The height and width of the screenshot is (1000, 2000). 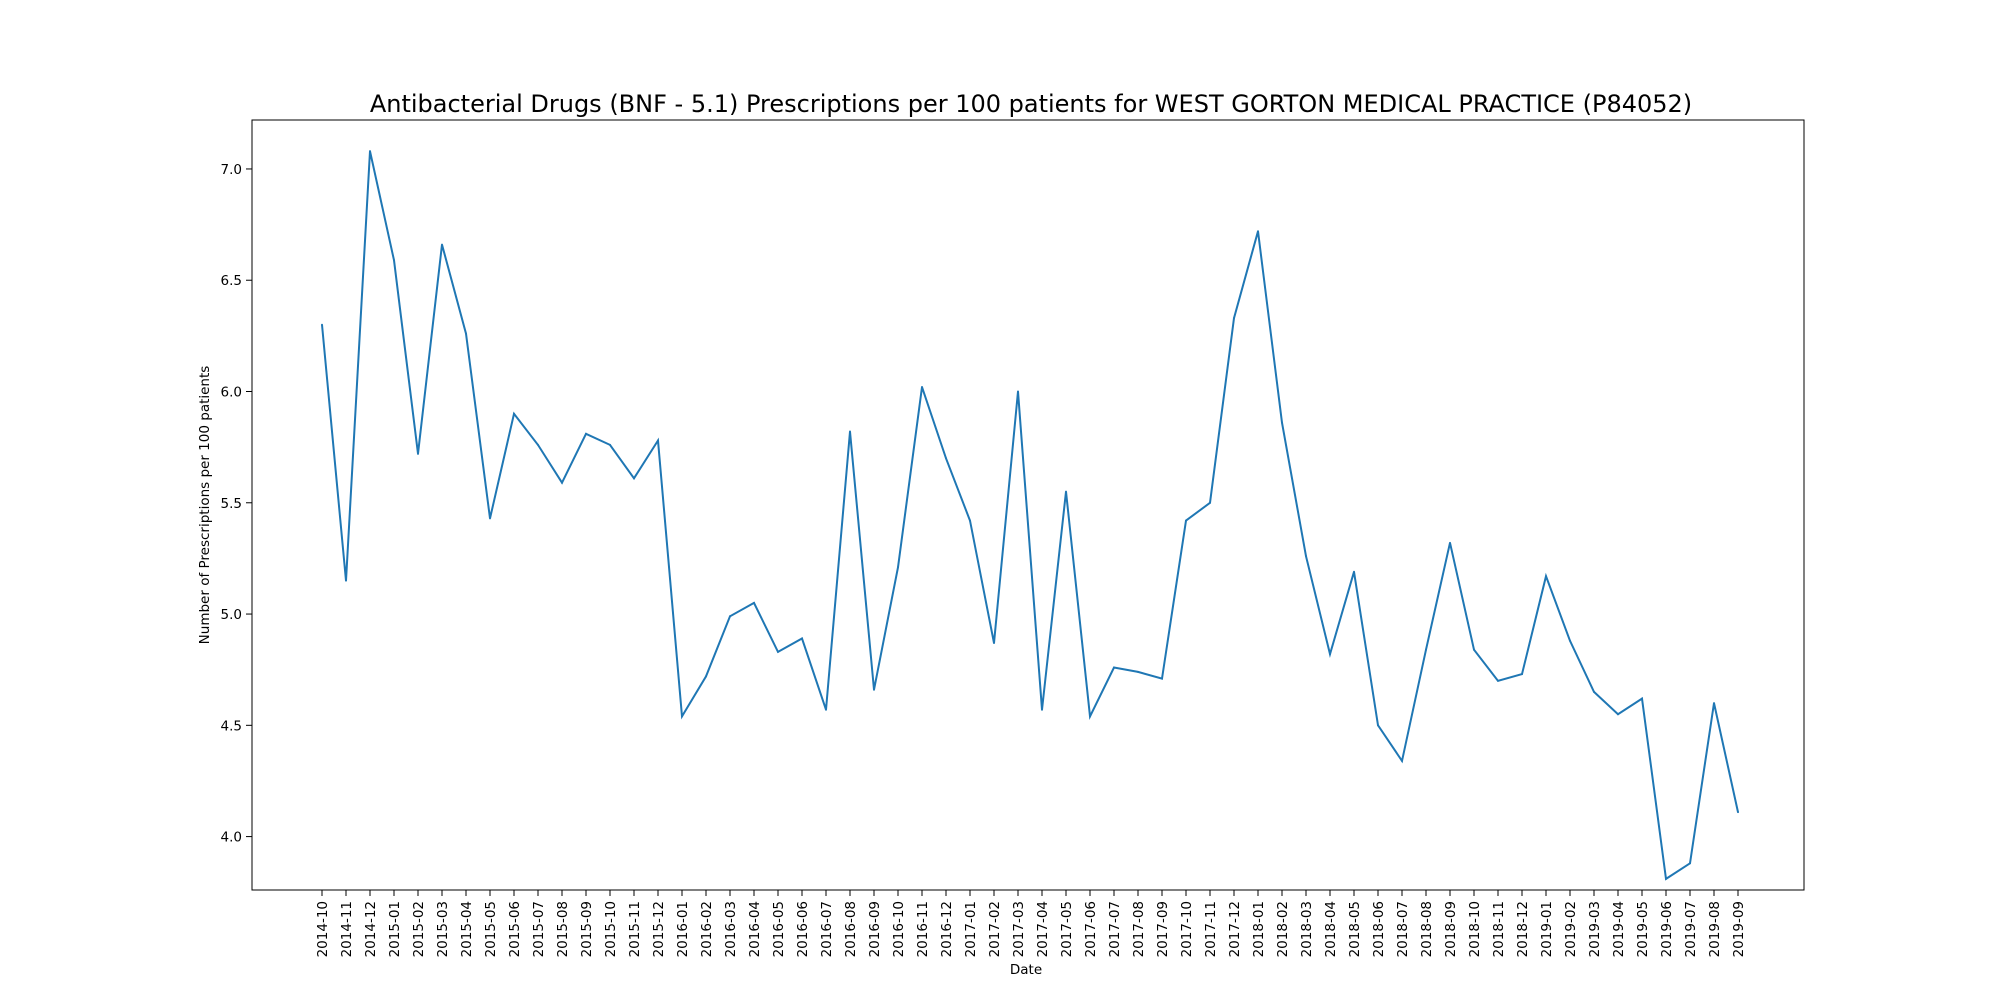 I want to click on x-tick-label: 2014-12, so click(x=371, y=929).